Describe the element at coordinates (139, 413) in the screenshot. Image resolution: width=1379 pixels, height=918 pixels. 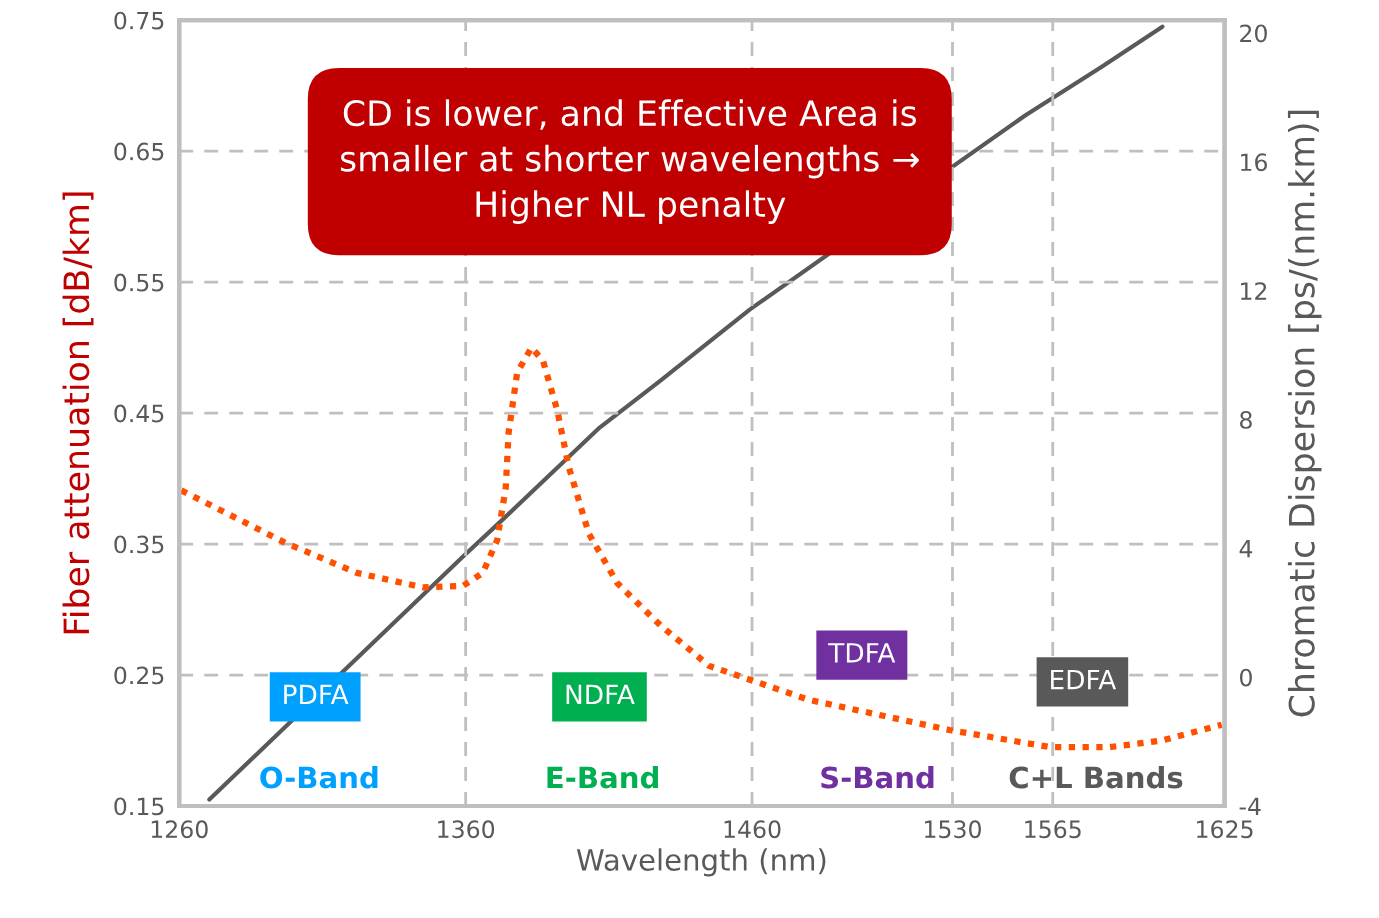
I see `y-tick-label: 0.45` at that location.